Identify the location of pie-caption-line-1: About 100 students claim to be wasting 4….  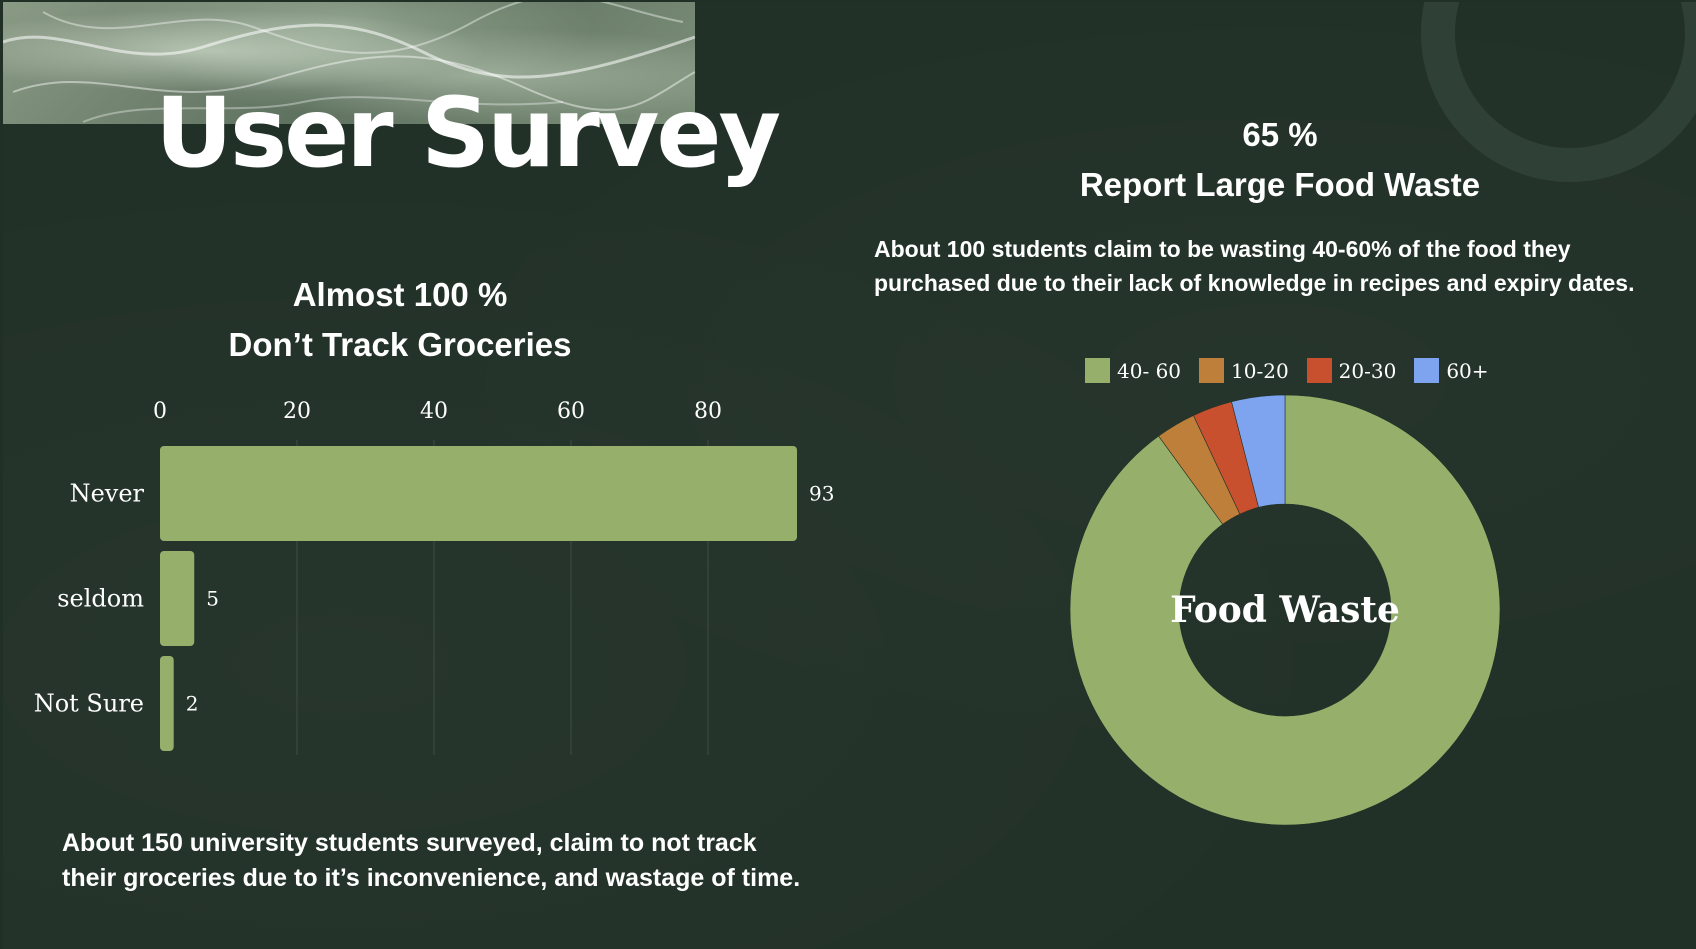
(1222, 249).